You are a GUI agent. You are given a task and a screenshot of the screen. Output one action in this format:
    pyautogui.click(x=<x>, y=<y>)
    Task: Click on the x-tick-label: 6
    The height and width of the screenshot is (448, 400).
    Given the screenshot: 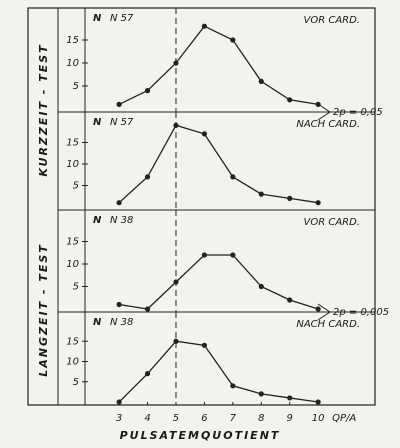 What is the action you would take?
    pyautogui.click(x=204, y=418)
    